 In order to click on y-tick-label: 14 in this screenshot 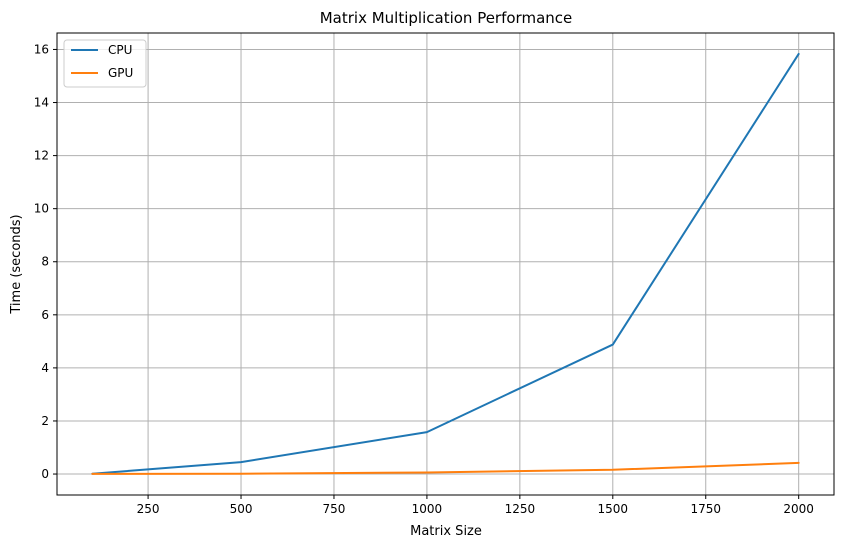, I will do `click(41, 103)`.